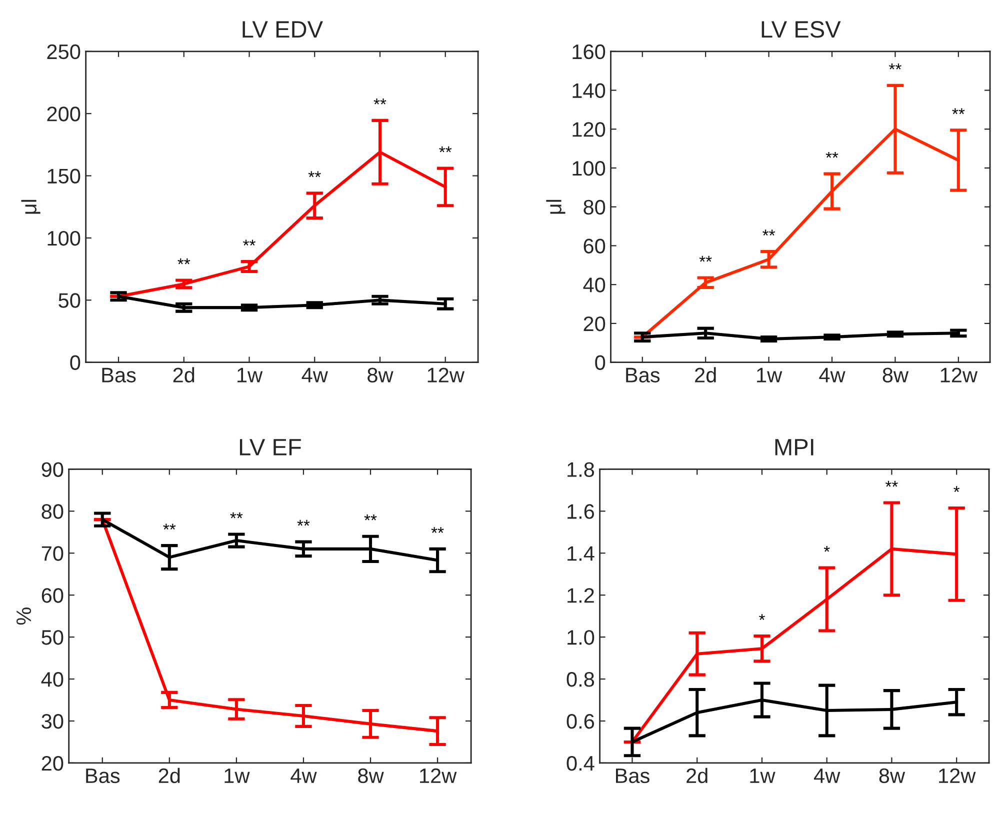 Image resolution: width=998 pixels, height=816 pixels. What do you see at coordinates (63, 52) in the screenshot?
I see `y-tick-label: 250` at bounding box center [63, 52].